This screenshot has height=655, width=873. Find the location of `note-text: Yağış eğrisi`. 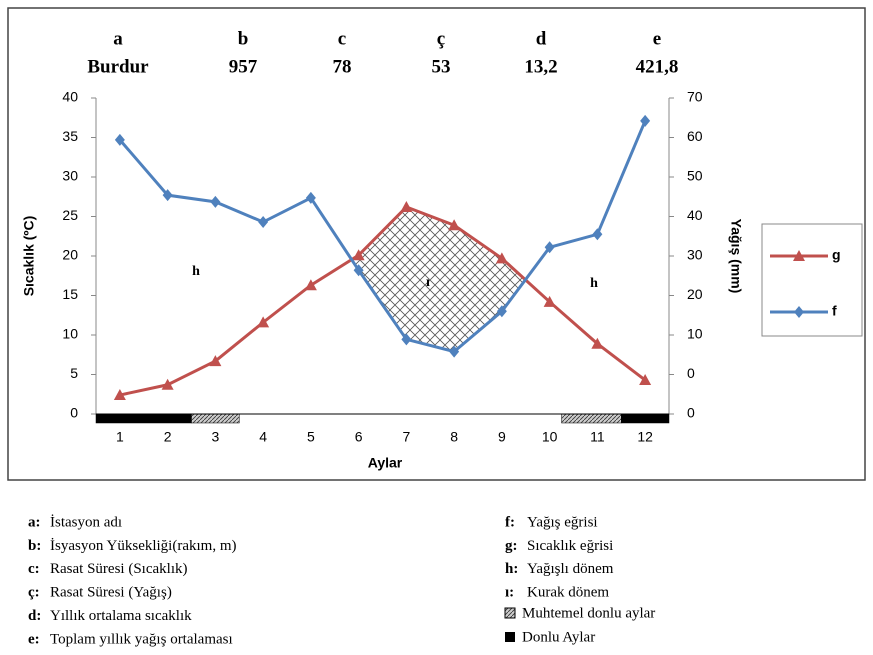

note-text: Yağış eğrisi is located at coordinates (562, 522).